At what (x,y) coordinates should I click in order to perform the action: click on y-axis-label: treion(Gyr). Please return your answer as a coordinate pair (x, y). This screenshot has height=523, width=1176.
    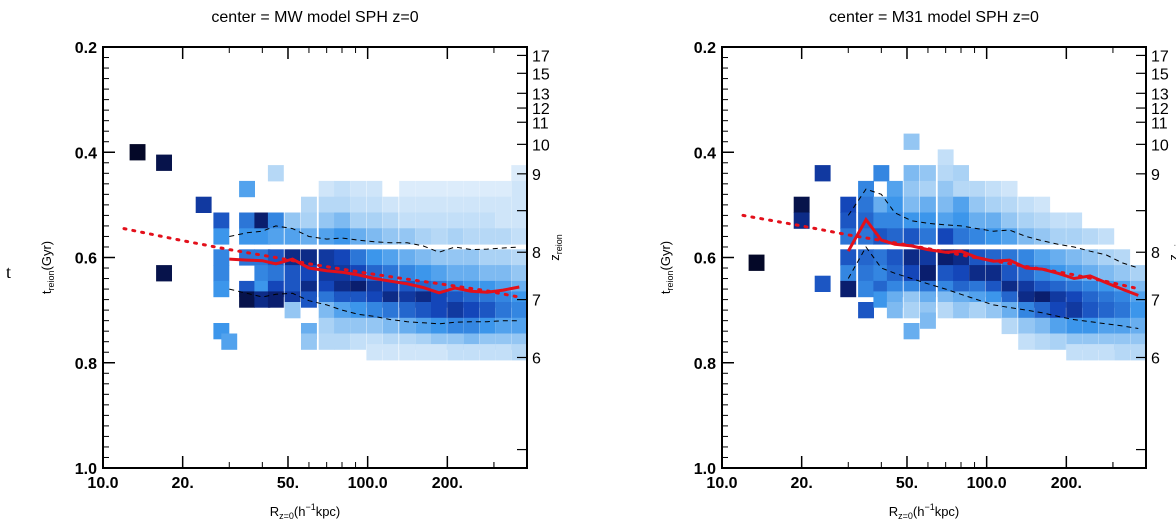
    Looking at the image, I should click on (47, 267).